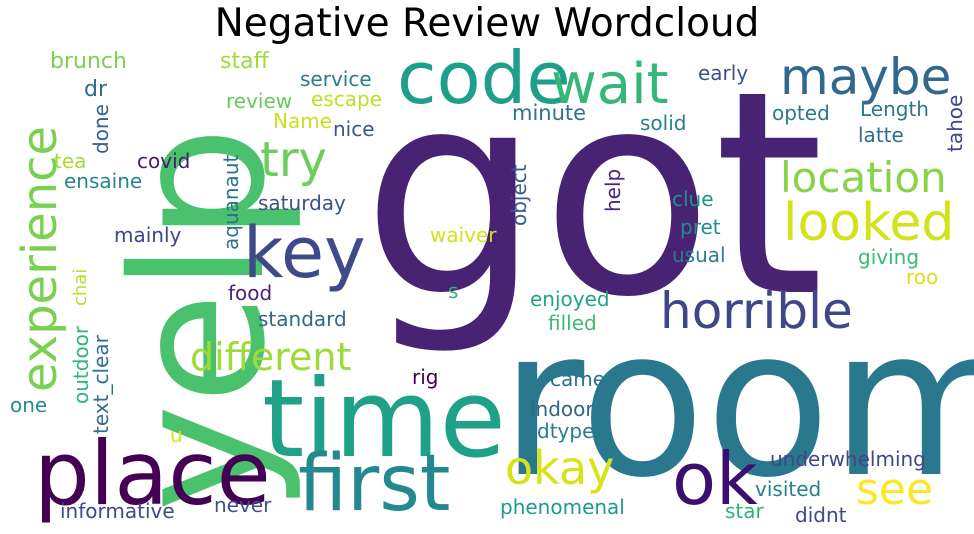 The height and width of the screenshot is (534, 974). Describe the element at coordinates (270, 357) in the screenshot. I see `word-different: different` at that location.